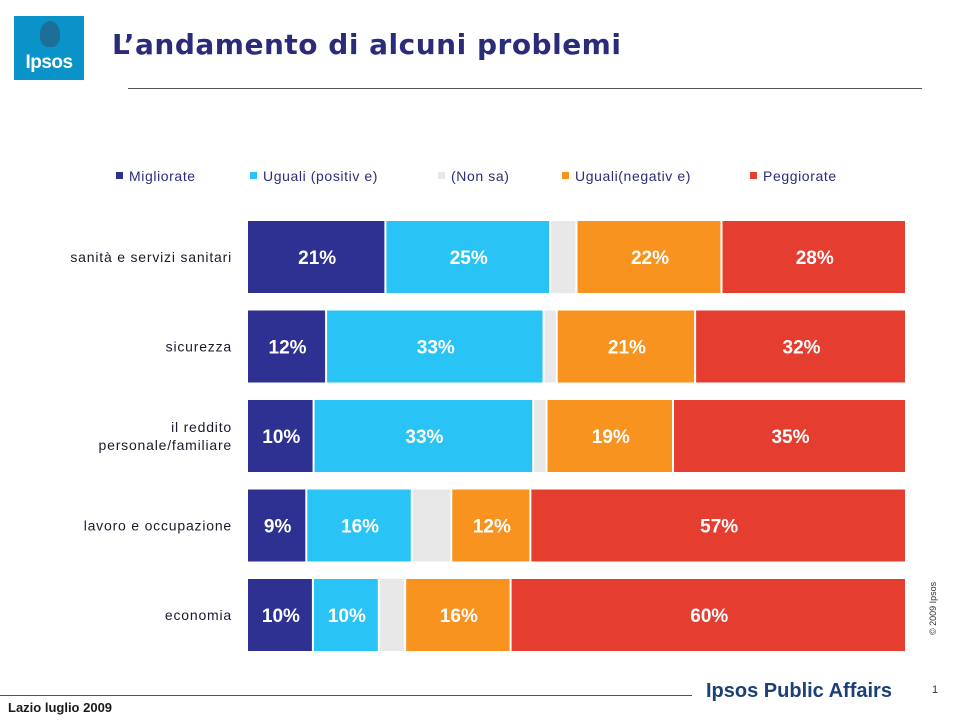 This screenshot has width=960, height=720. What do you see at coordinates (198, 615) in the screenshot?
I see `category-label: economia` at bounding box center [198, 615].